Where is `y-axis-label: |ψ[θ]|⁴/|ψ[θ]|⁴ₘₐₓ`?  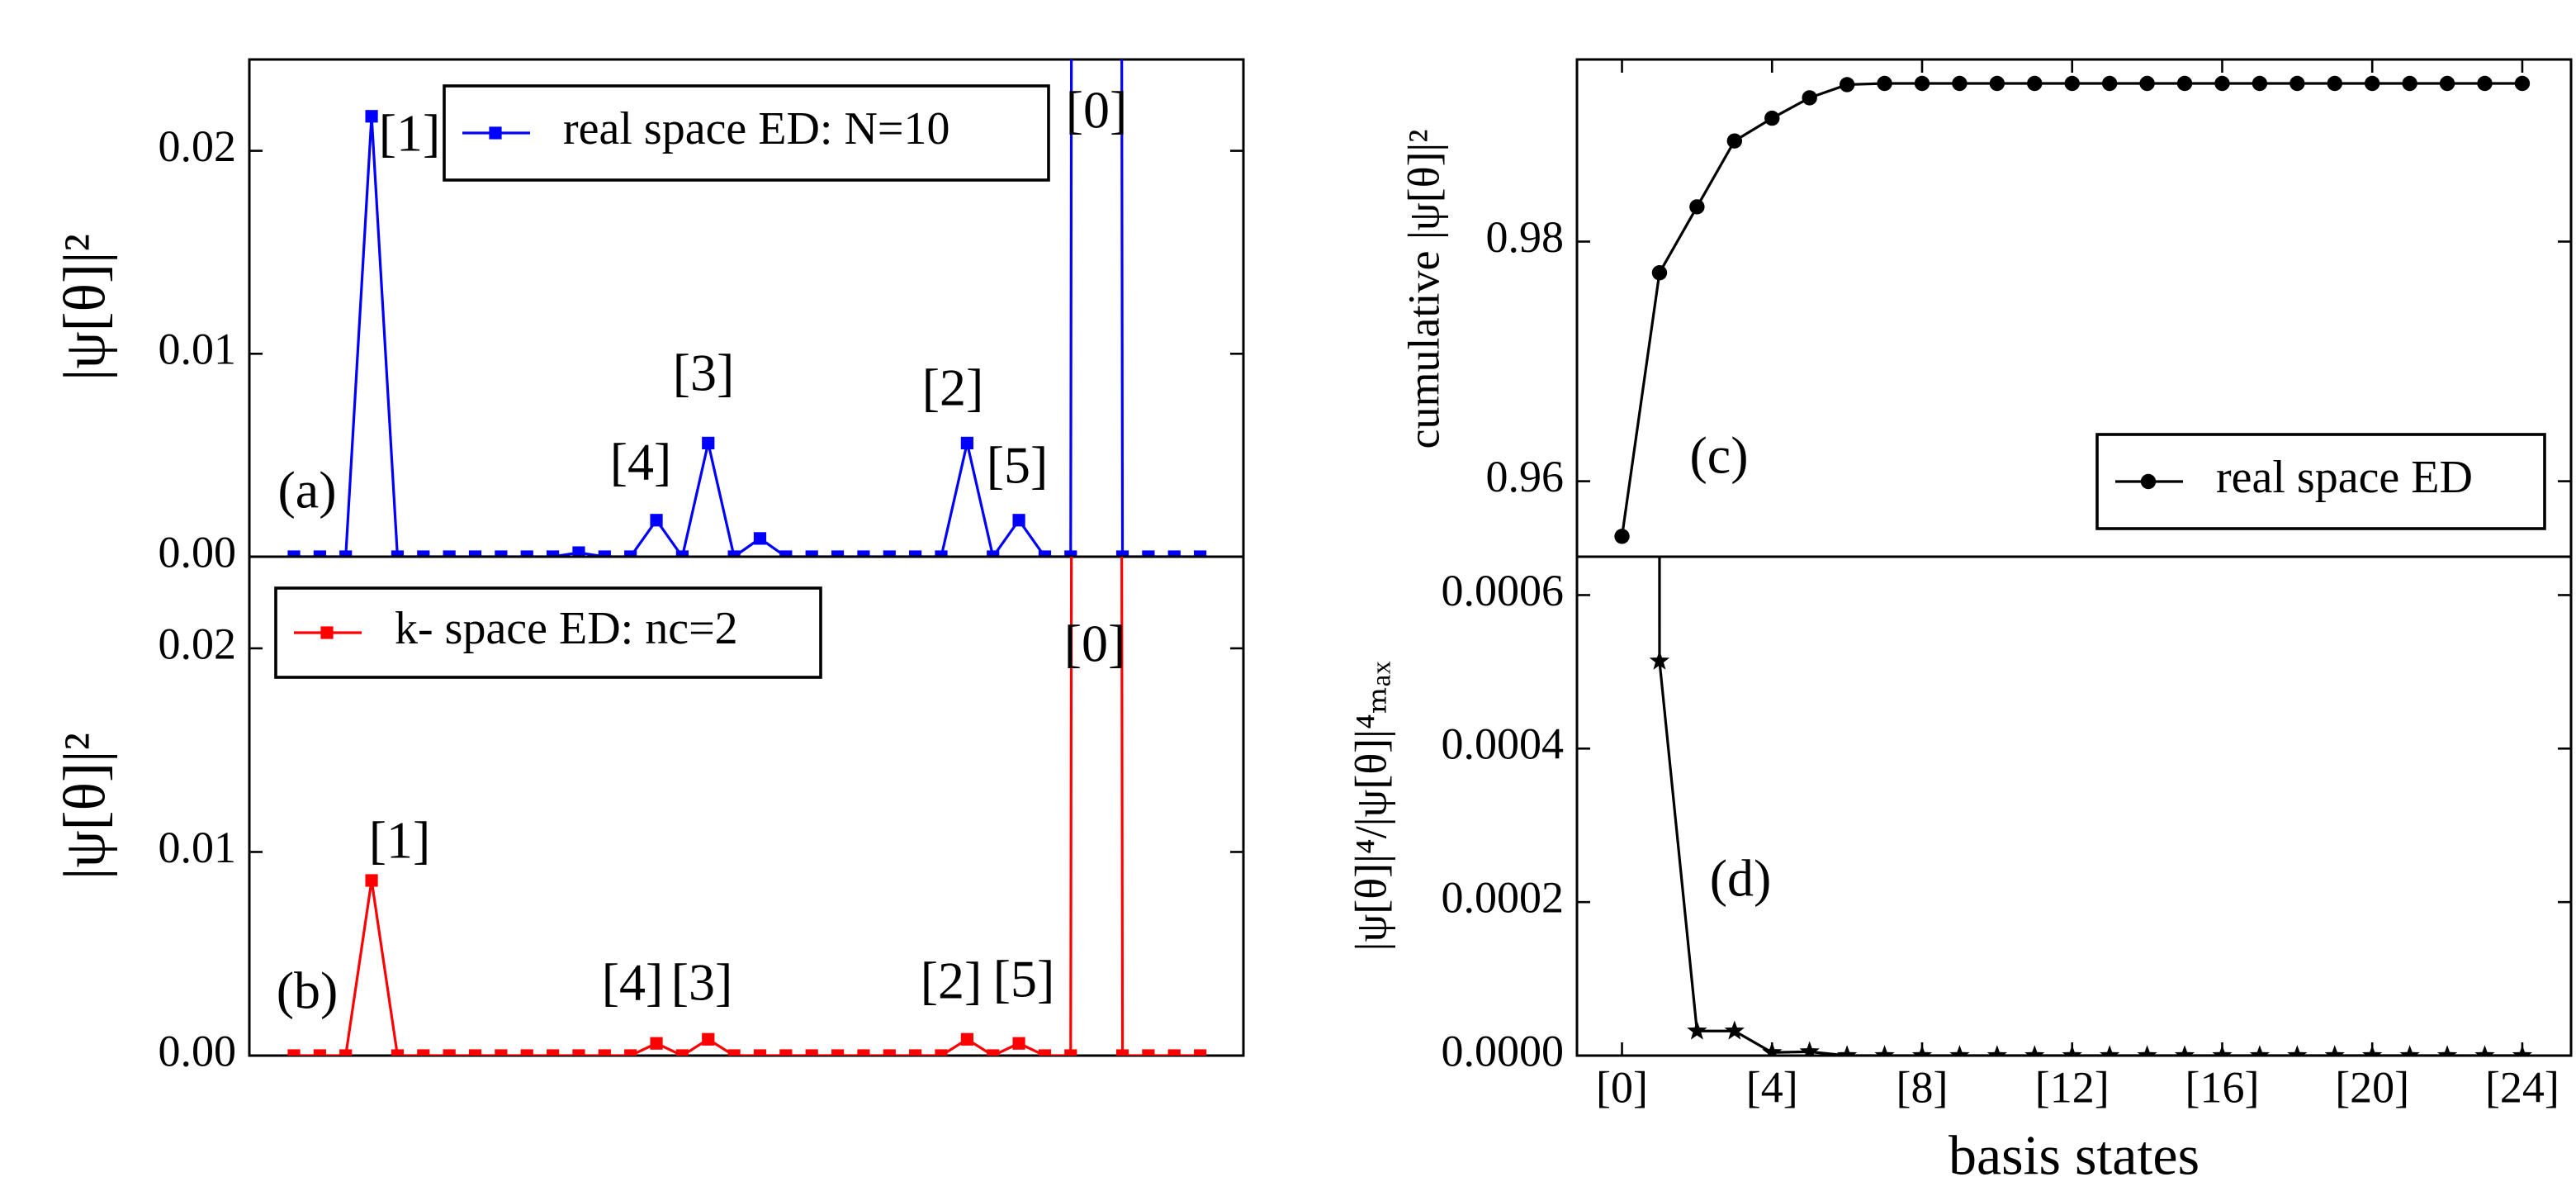
y-axis-label: |ψ[θ]|⁴/|ψ[θ]|⁴ₘₐₓ is located at coordinates (1370, 806).